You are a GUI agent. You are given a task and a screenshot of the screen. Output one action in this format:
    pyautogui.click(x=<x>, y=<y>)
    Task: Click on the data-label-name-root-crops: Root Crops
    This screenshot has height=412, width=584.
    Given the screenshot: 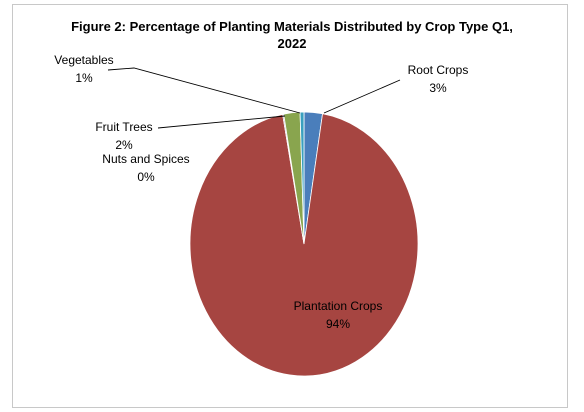 What is the action you would take?
    pyautogui.click(x=438, y=70)
    